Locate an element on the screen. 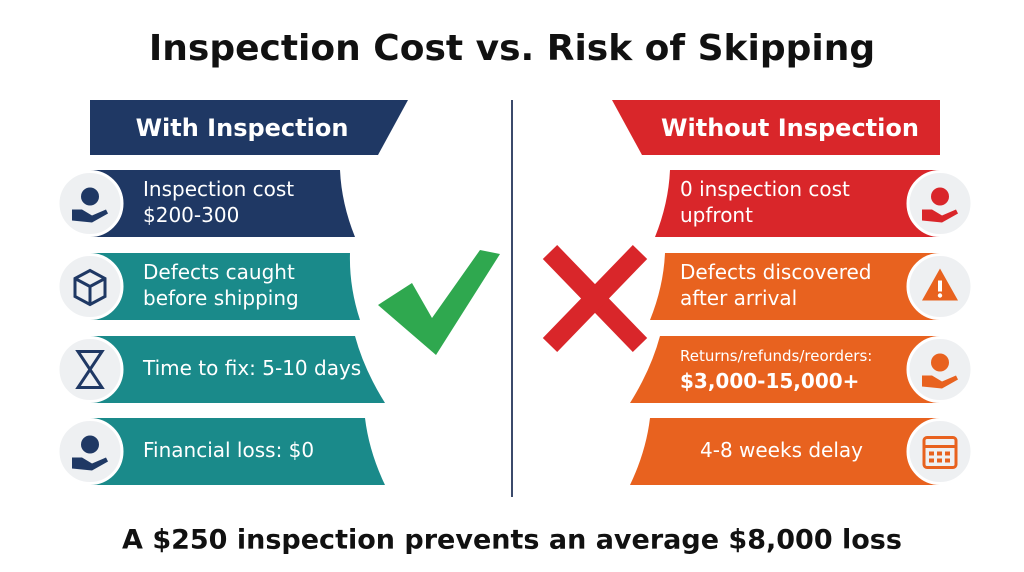  right-item-text: $3,000-15,000+ is located at coordinates (769, 381).